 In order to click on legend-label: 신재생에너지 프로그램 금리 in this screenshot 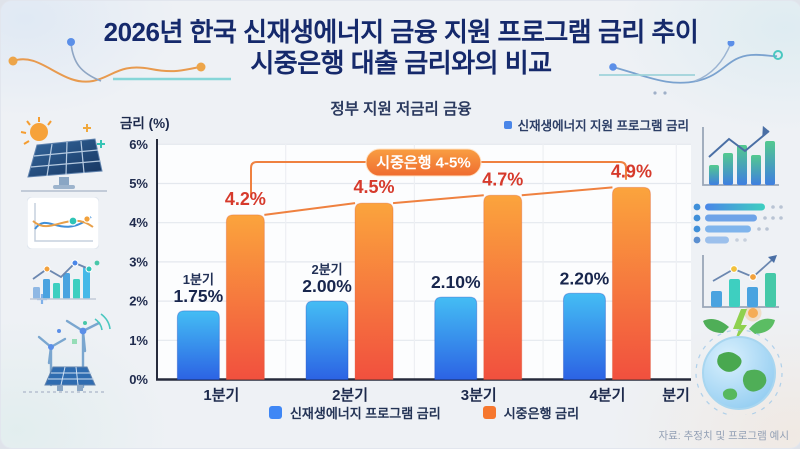, I will do `click(365, 413)`.